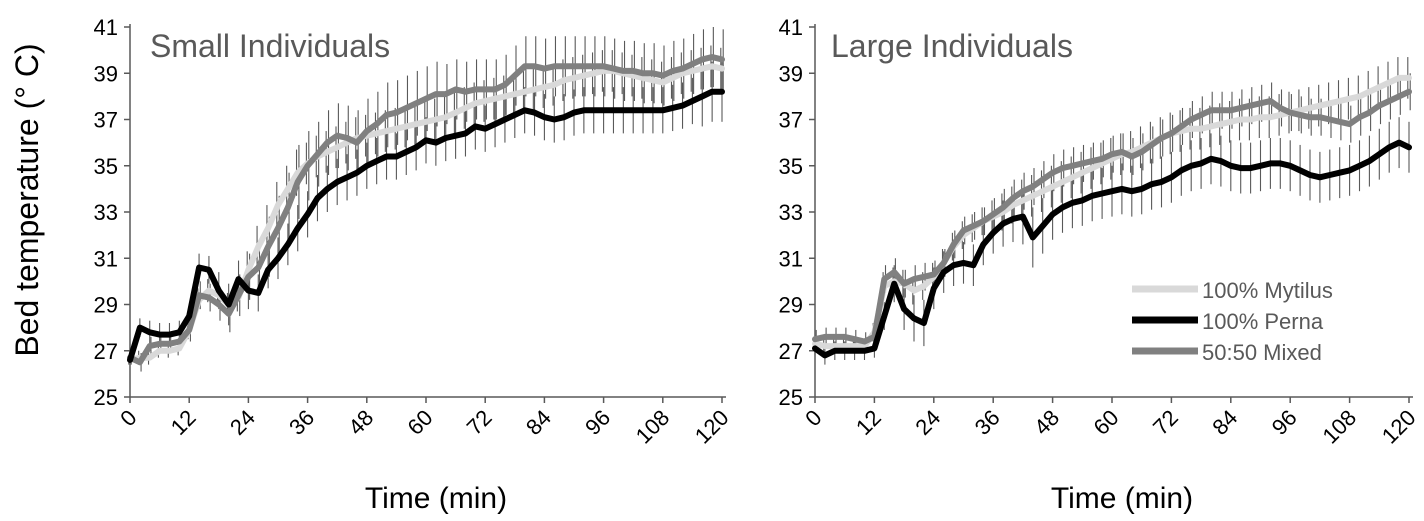 Image resolution: width=1424 pixels, height=521 pixels. Describe the element at coordinates (1262, 352) in the screenshot. I see `legend-label: 50:50 Mixed` at that location.